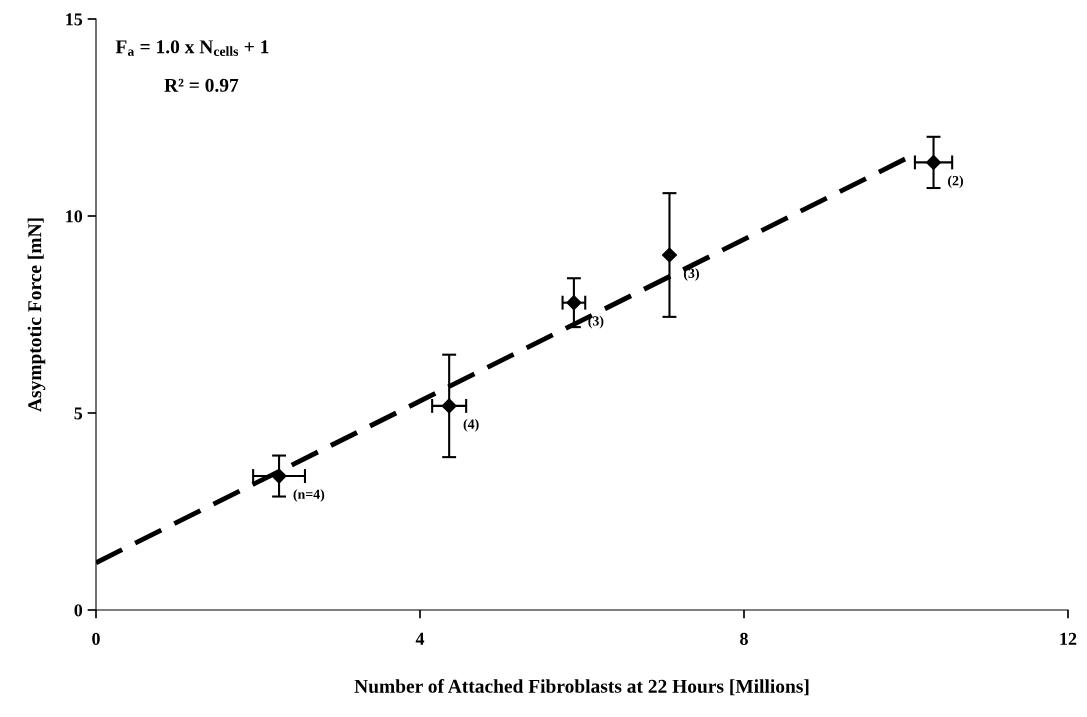 Image resolution: width=1087 pixels, height=717 pixels. Describe the element at coordinates (471, 425) in the screenshot. I see `annotation: (4)` at that location.